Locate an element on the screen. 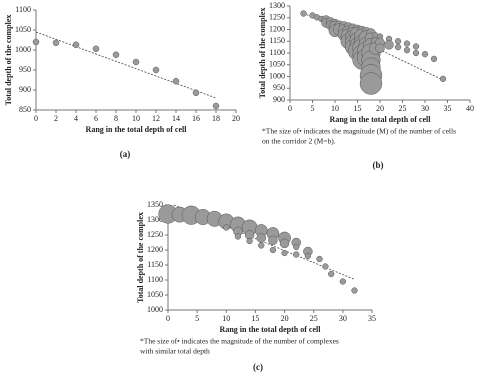 Image resolution: width=500 pixels, height=377 pixels. x-tick-label: 12 is located at coordinates (156, 118).